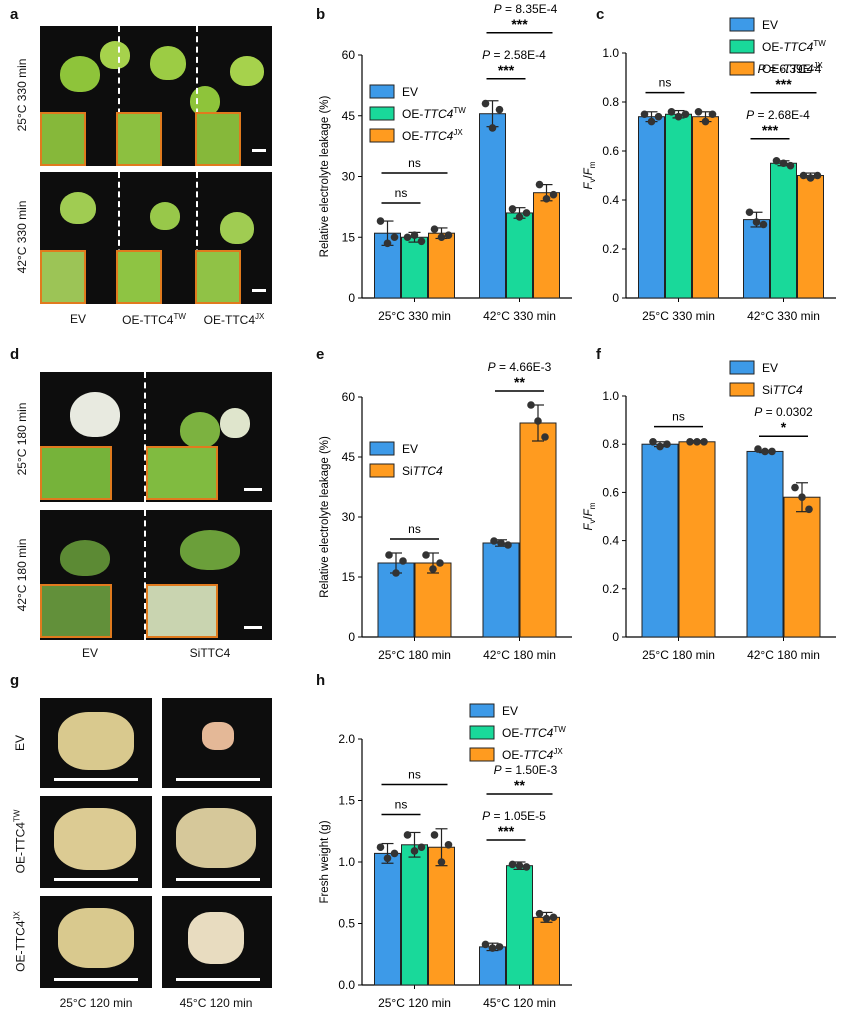  What do you see at coordinates (325, 861) in the screenshot?
I see `y-axis-label: Fresh weight (g)` at bounding box center [325, 861].